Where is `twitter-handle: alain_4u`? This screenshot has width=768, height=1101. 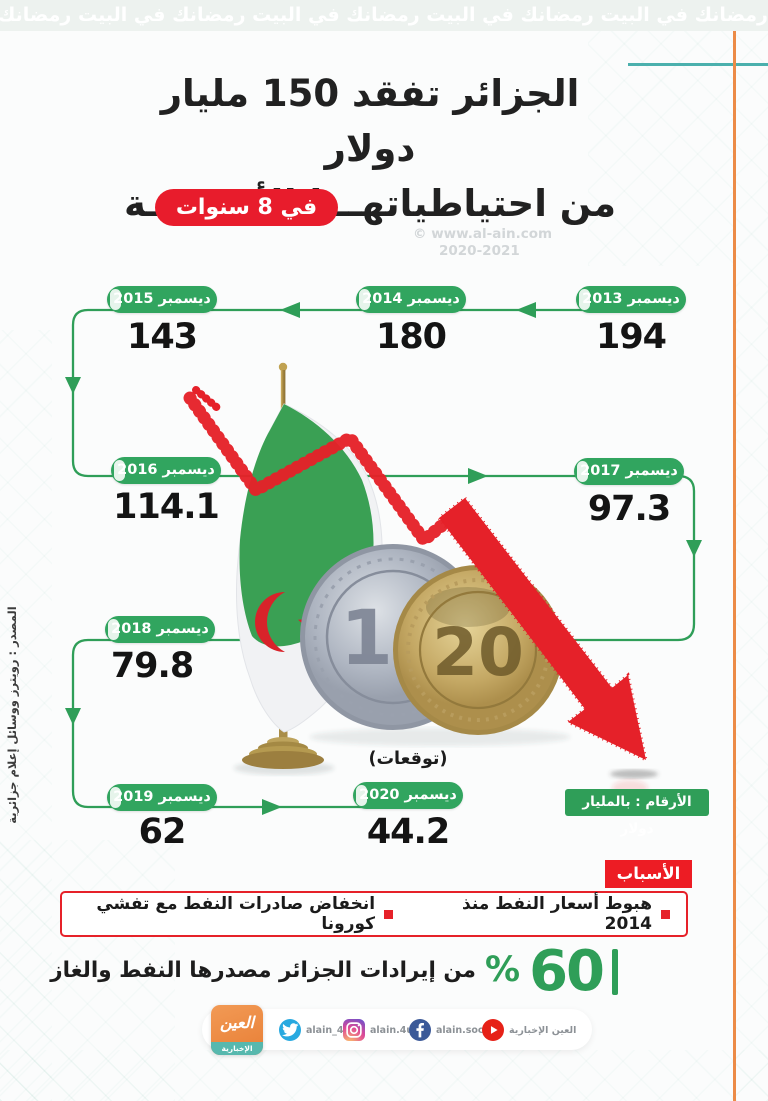
twitter-handle: alain_4u is located at coordinates (328, 1030).